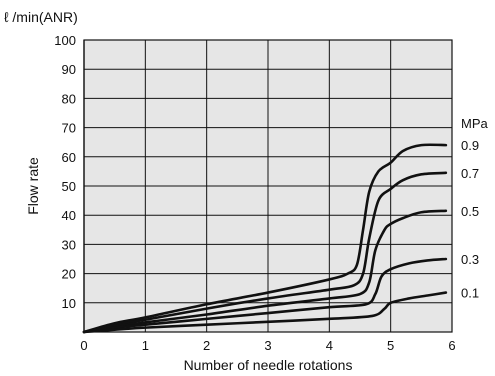  I want to click on x-tick-label-3: 3, so click(267, 345).